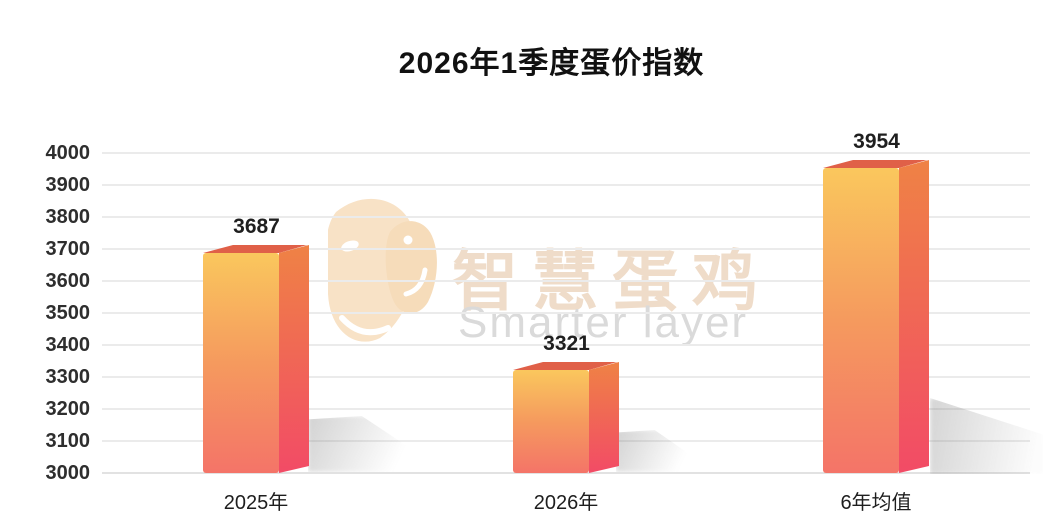  What do you see at coordinates (68, 313) in the screenshot?
I see `y-tick-label: 3500` at bounding box center [68, 313].